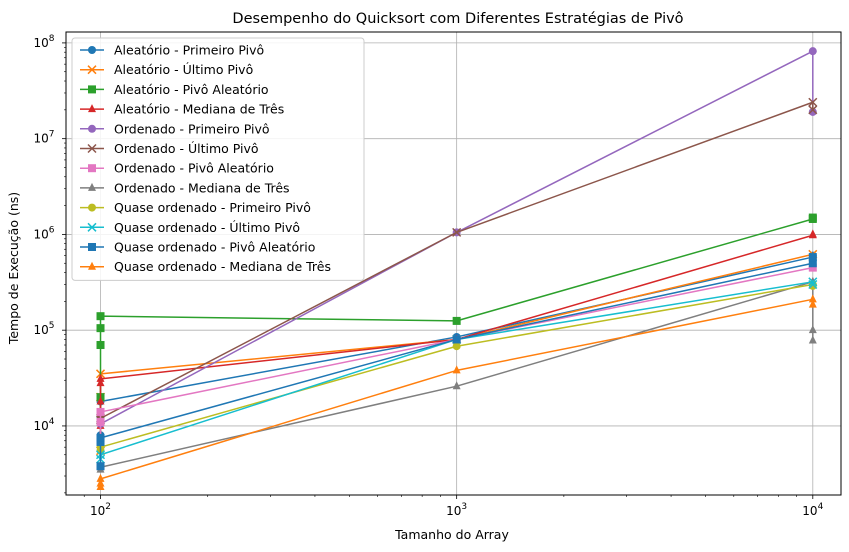 This screenshot has height=552, width=849. I want to click on legend-item: Aleatório - Pivô Aleatório, so click(174, 89).